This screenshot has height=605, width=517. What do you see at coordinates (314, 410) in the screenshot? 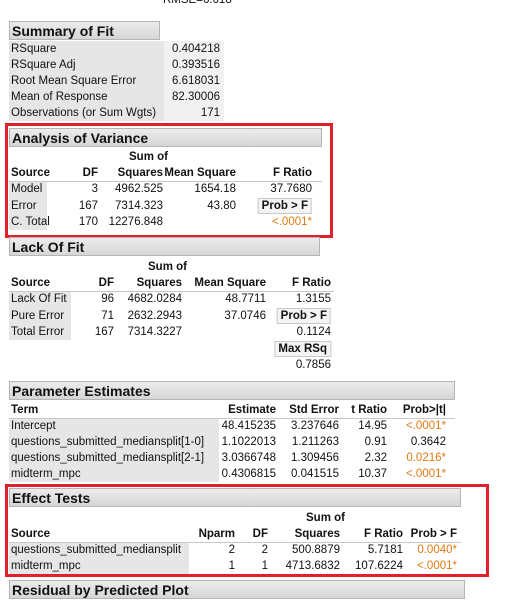
I see `column-header: Std Error` at bounding box center [314, 410].